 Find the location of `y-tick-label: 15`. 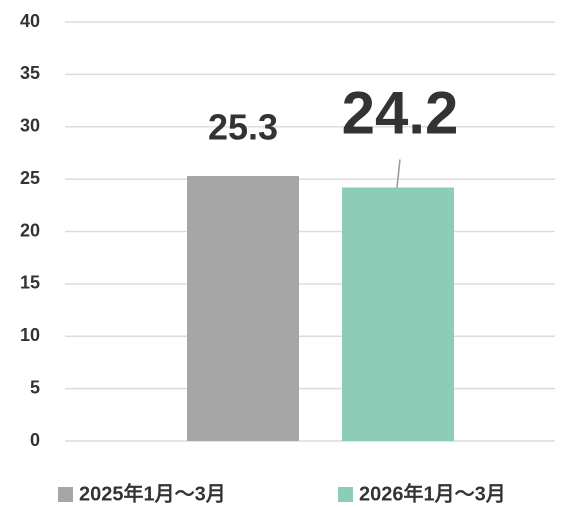

y-tick-label: 15 is located at coordinates (30, 283).